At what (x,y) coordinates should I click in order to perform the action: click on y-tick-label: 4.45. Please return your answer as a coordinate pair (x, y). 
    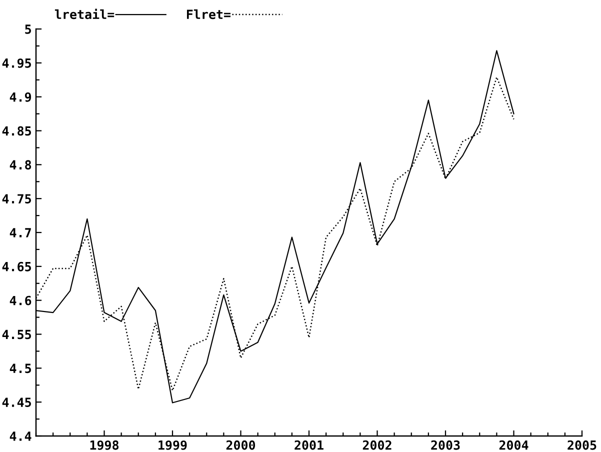
    Looking at the image, I should click on (16, 403).